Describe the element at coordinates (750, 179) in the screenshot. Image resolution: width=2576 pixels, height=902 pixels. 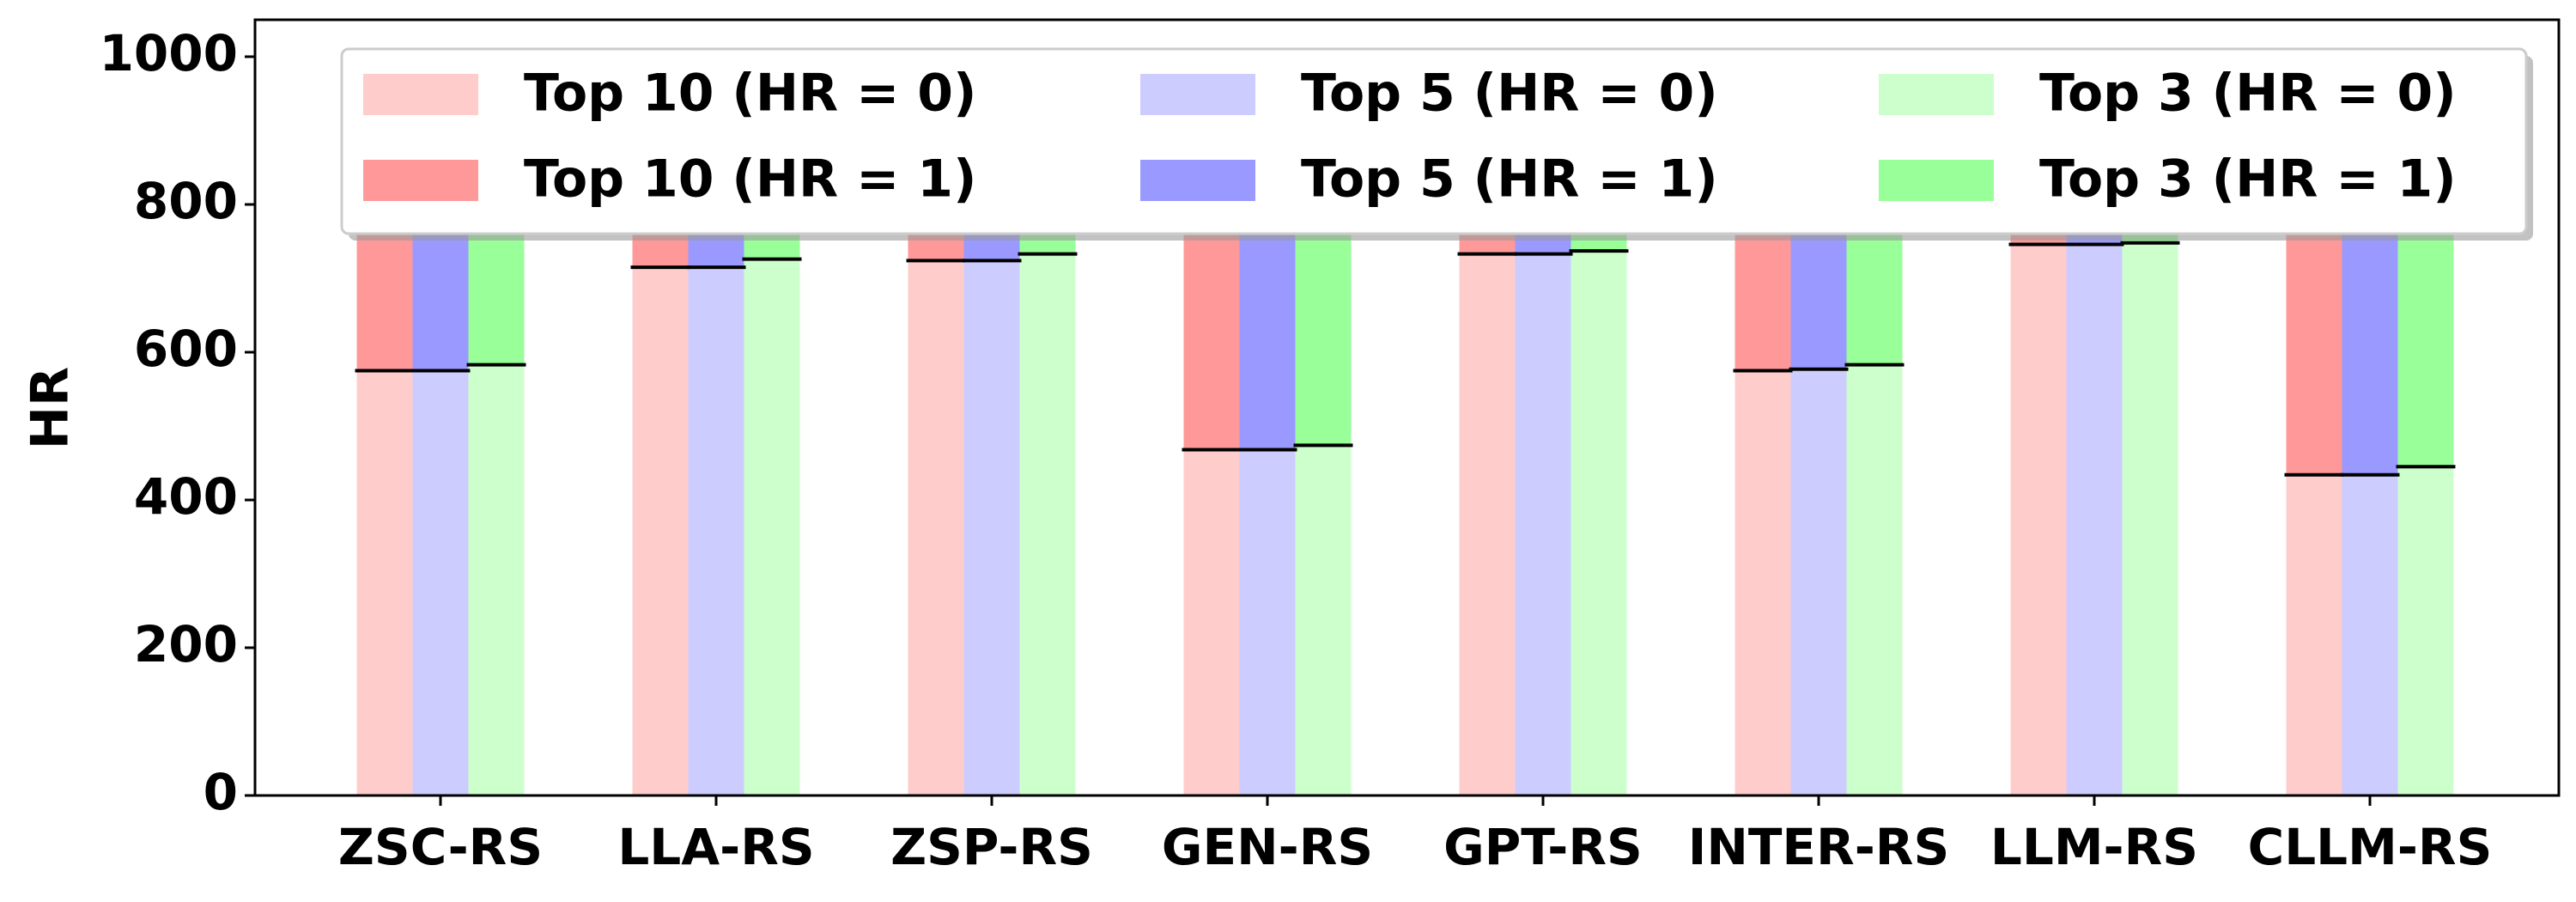
I see `legend-label: Top 10 (HR = 1)` at that location.